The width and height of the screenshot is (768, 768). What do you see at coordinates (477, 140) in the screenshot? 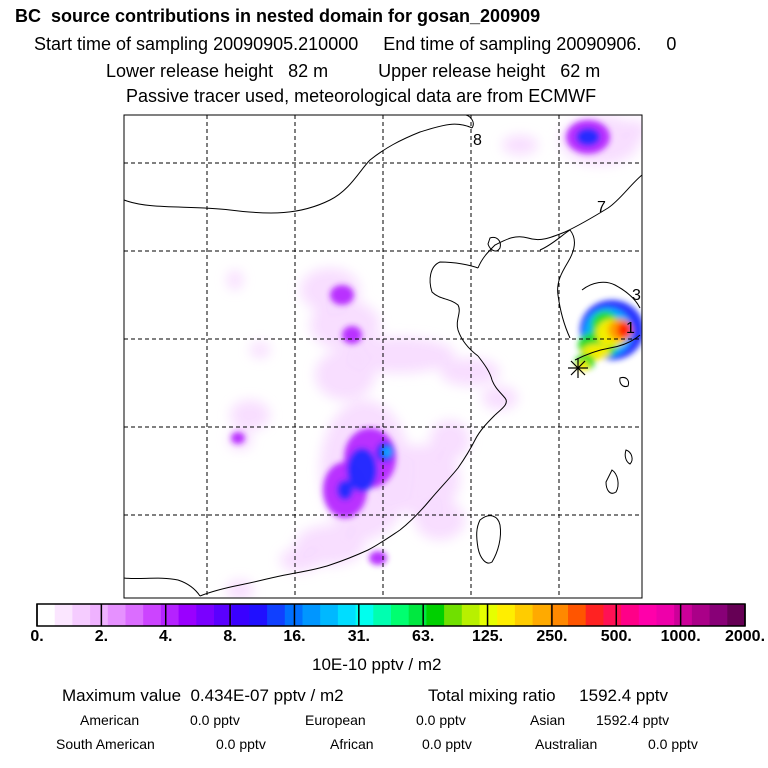
I see `grid-label-8: 8` at bounding box center [477, 140].